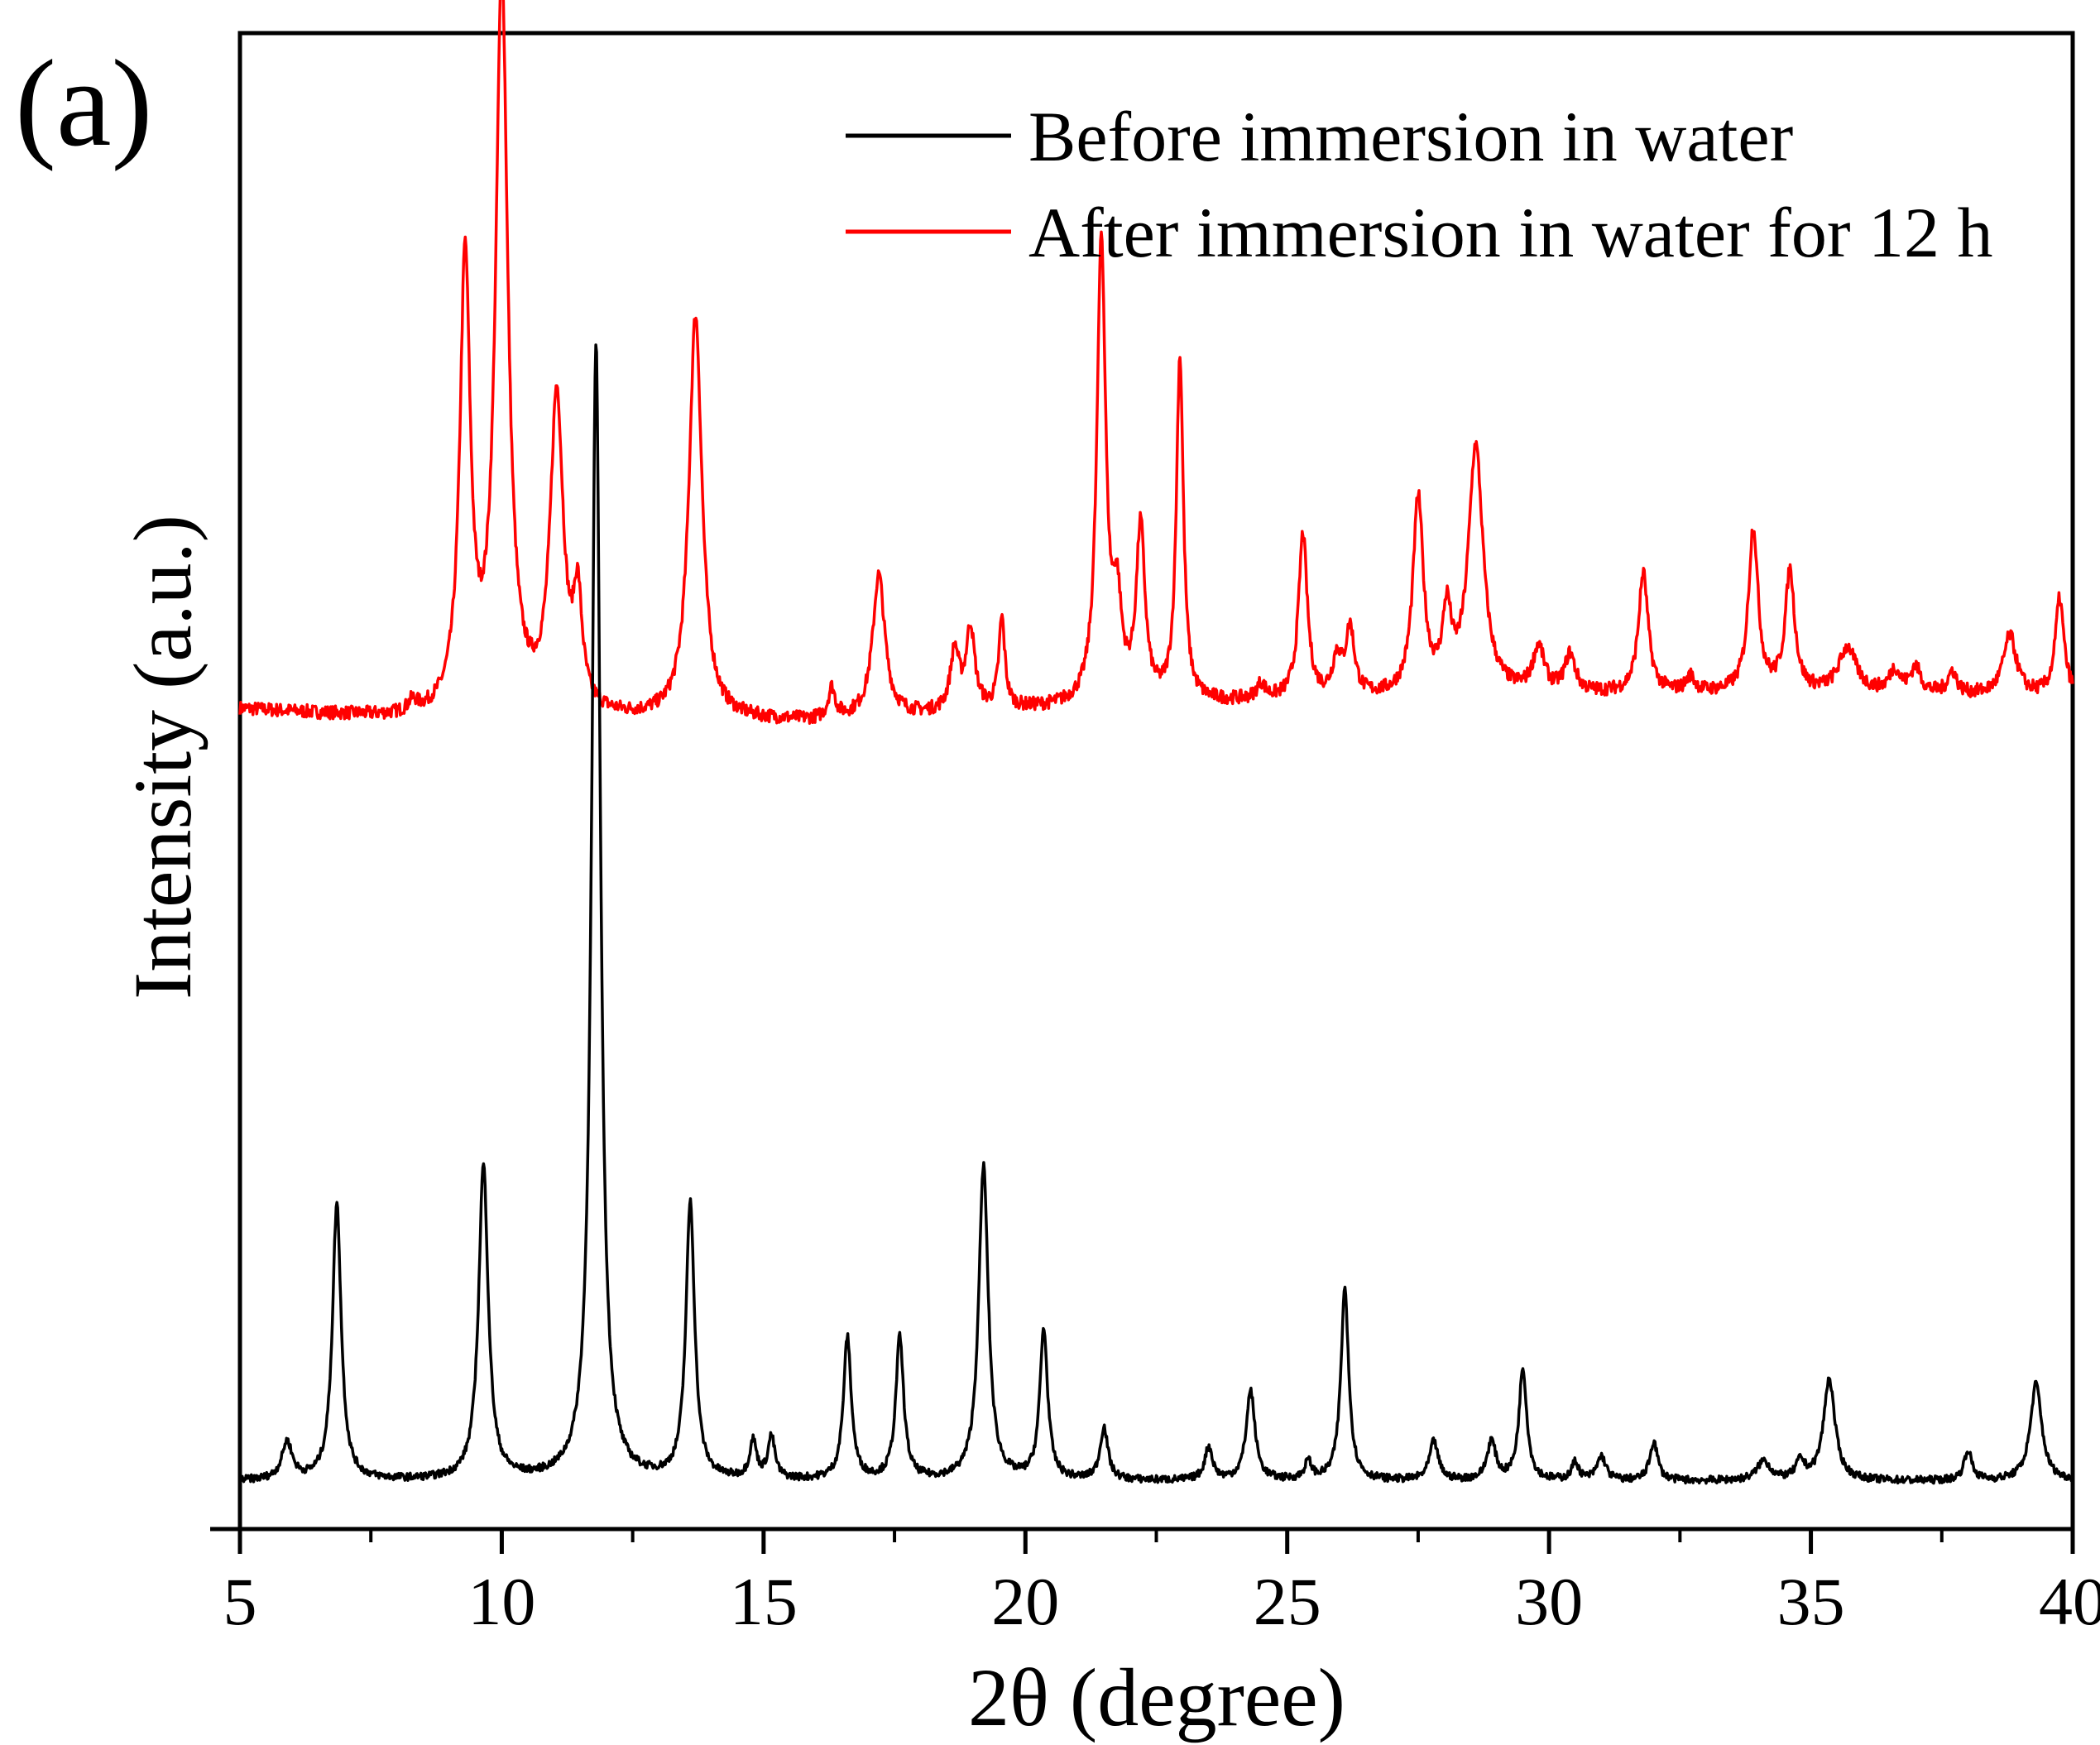  What do you see at coordinates (764, 1601) in the screenshot?
I see `x-tick-label: 15` at bounding box center [764, 1601].